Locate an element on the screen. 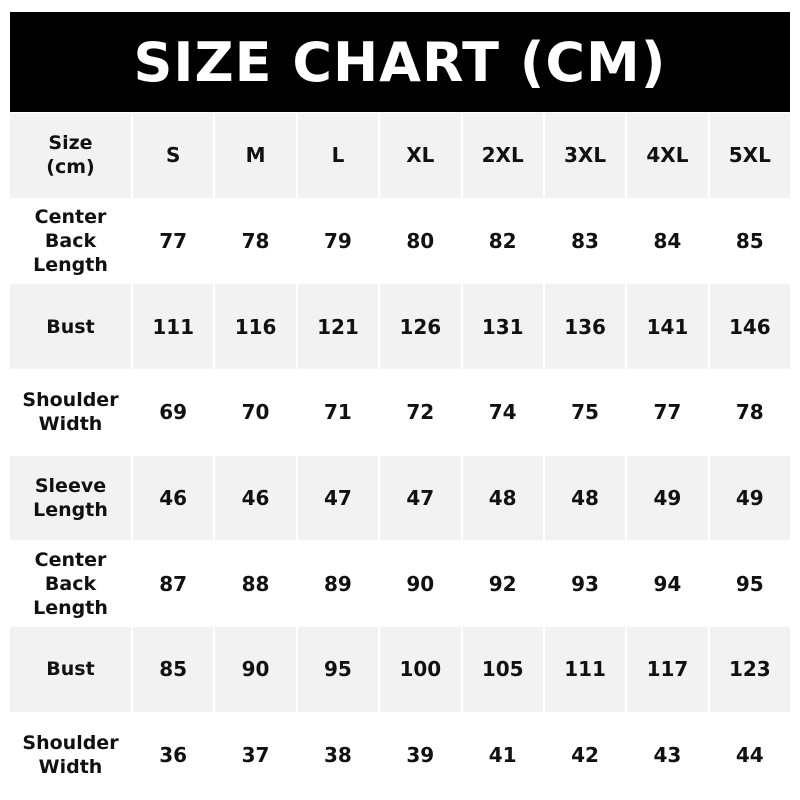  data-cell-3xl: 42 is located at coordinates (585, 755).